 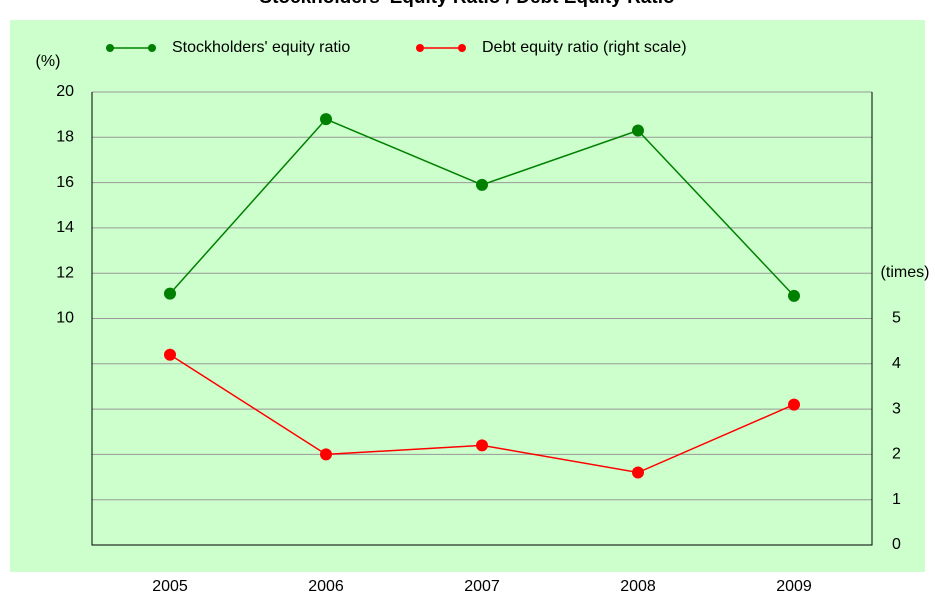 I want to click on y2-tick-label: 0, so click(x=896, y=544).